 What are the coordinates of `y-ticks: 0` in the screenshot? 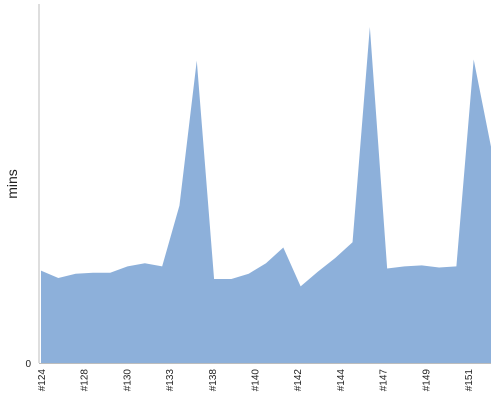 It's located at (28, 364).